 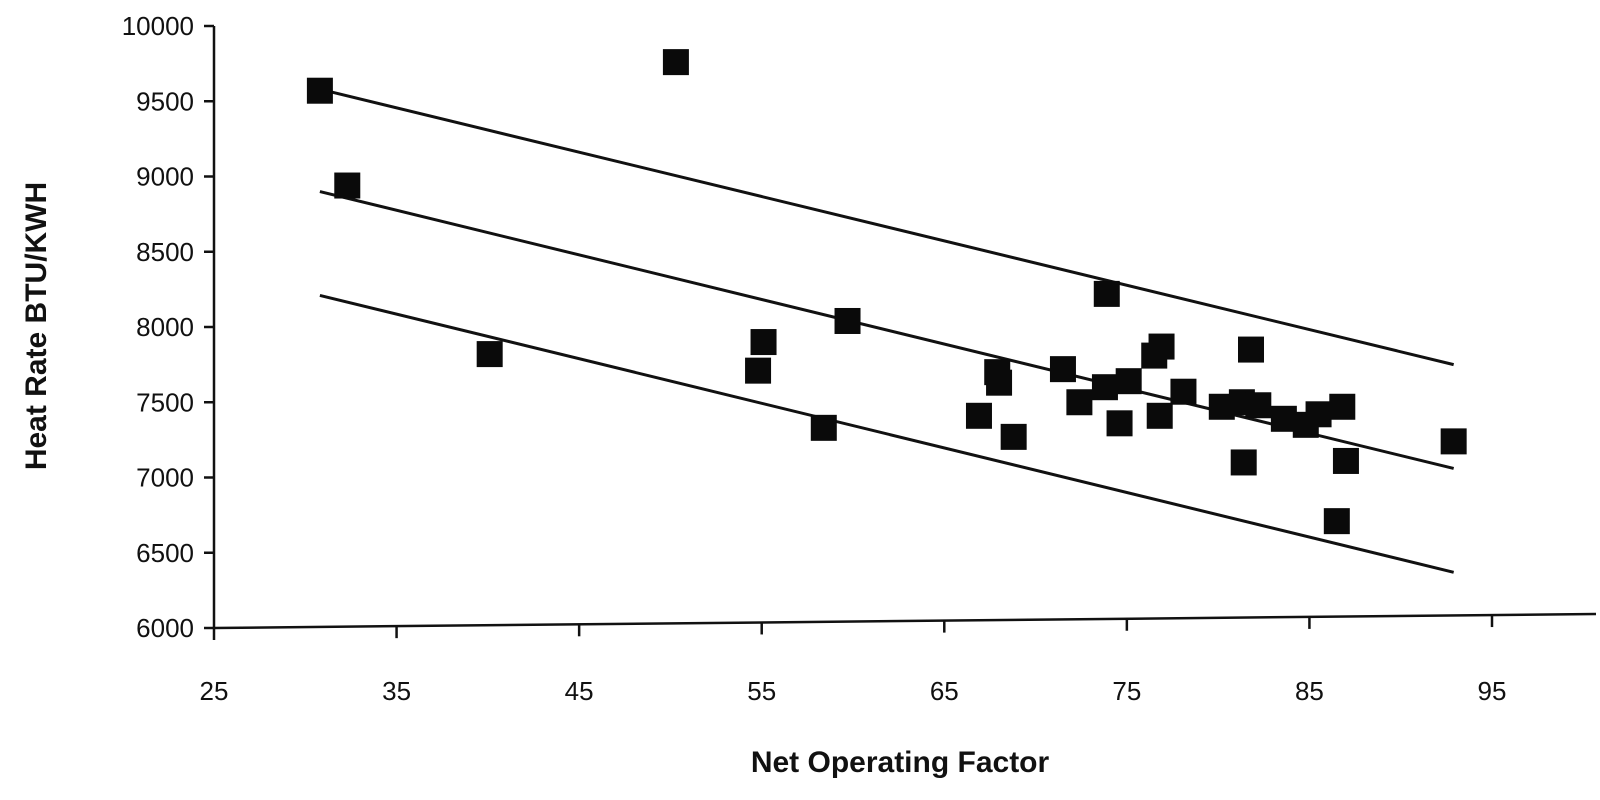 What do you see at coordinates (165, 553) in the screenshot?
I see `y-tick-label: 6500` at bounding box center [165, 553].